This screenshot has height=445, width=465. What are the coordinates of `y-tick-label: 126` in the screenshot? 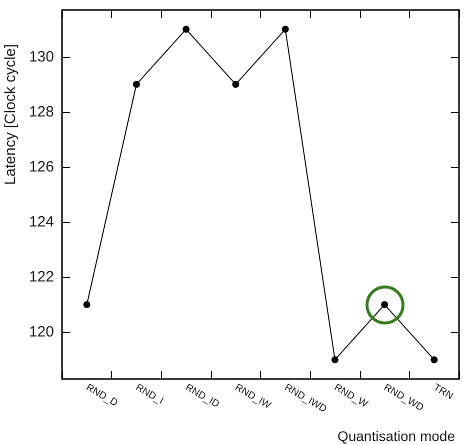 It's located at (41, 167).